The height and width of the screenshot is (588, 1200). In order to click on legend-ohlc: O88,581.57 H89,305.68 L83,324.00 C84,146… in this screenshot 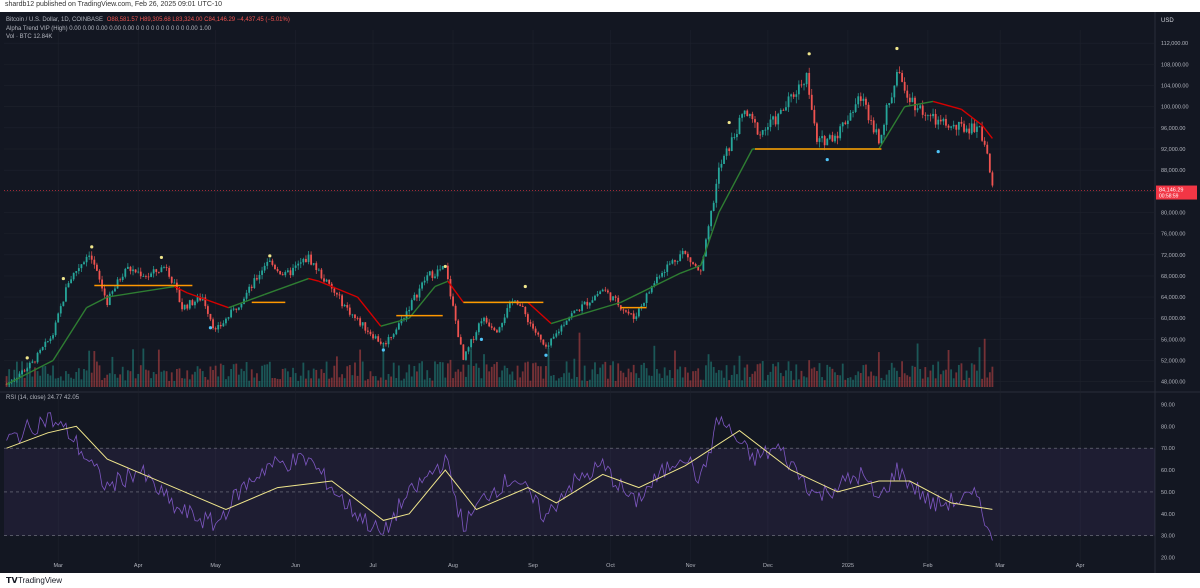, I will do `click(198, 20)`.